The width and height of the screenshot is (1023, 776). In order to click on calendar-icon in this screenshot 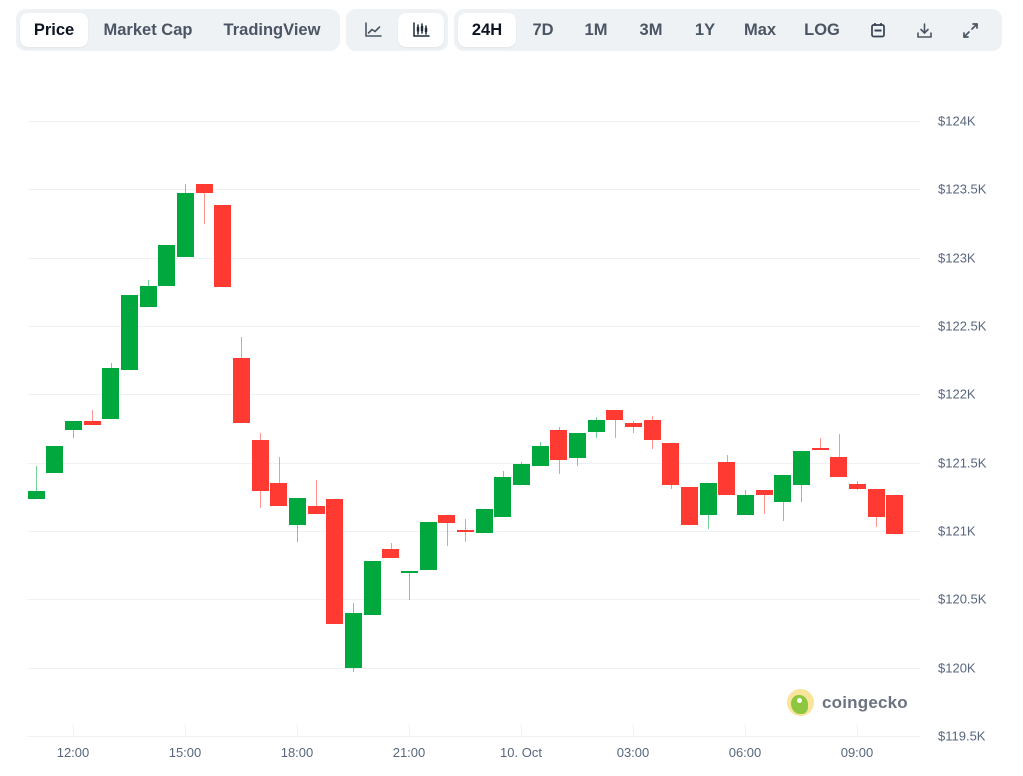, I will do `click(878, 30)`.